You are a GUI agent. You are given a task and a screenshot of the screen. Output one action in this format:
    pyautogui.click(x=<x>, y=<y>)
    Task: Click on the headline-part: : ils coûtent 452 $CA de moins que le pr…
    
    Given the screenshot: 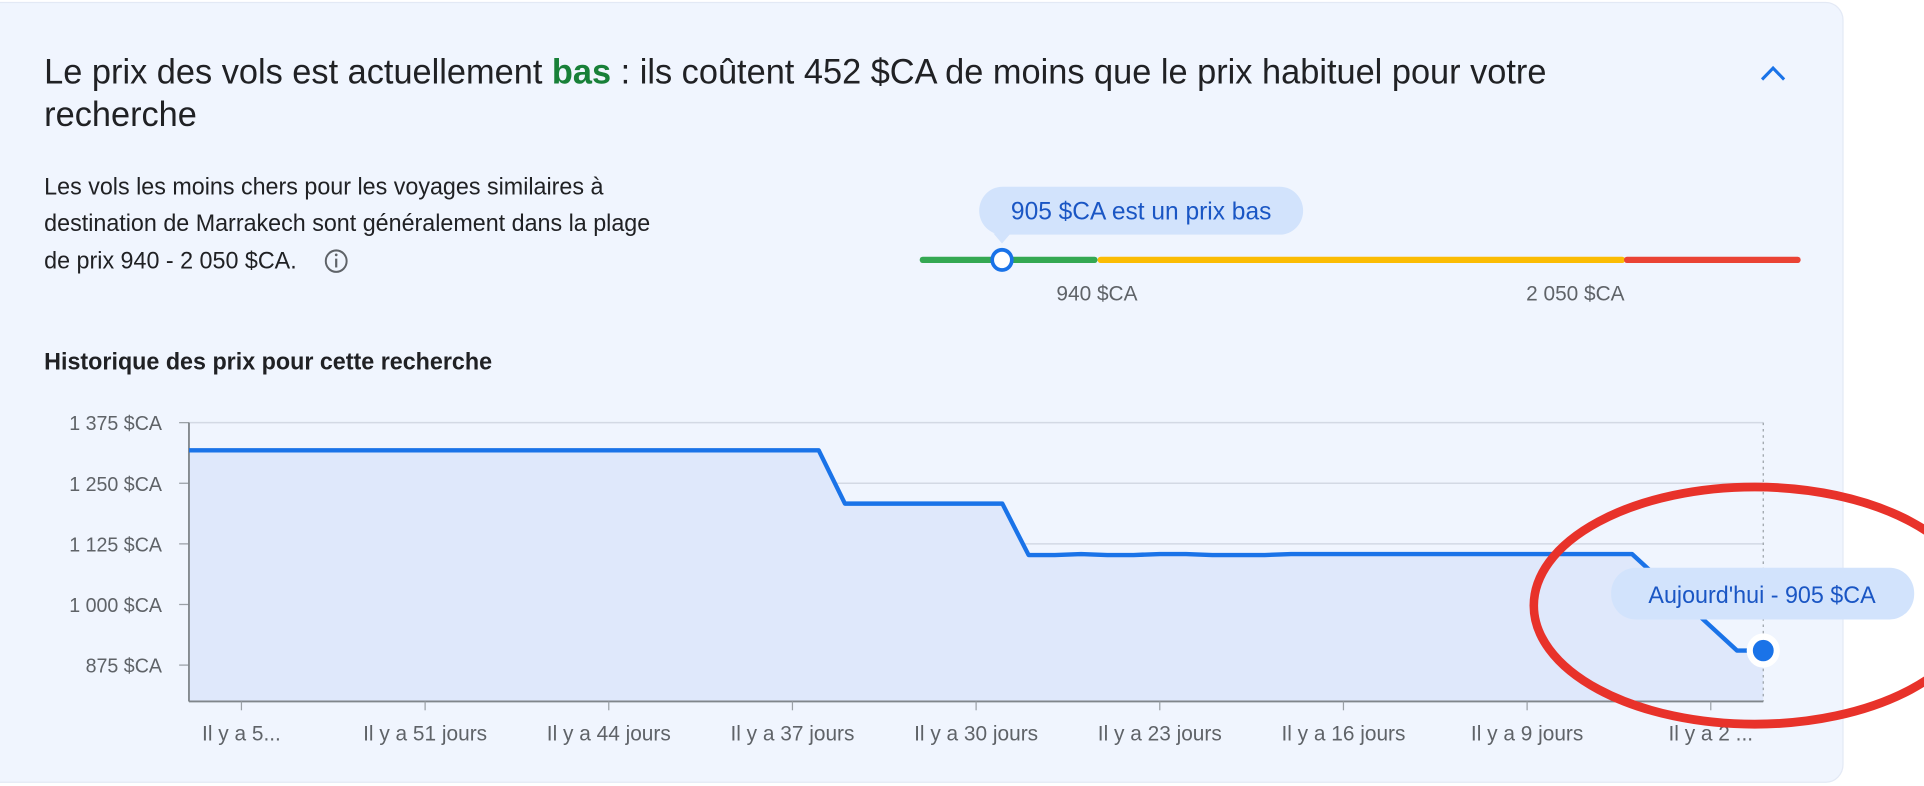 What is the action you would take?
    pyautogui.click(x=1078, y=72)
    